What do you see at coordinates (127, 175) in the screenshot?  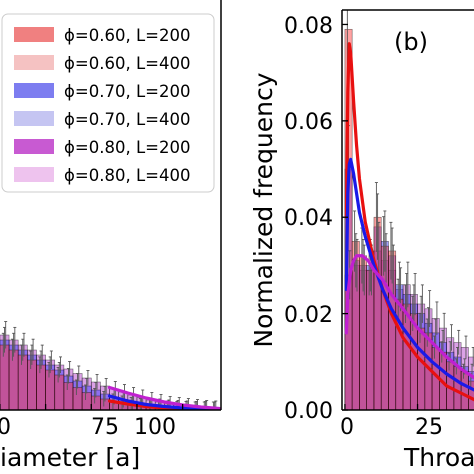 I see `legend-label: ϕ=0.80, L=400` at bounding box center [127, 175].